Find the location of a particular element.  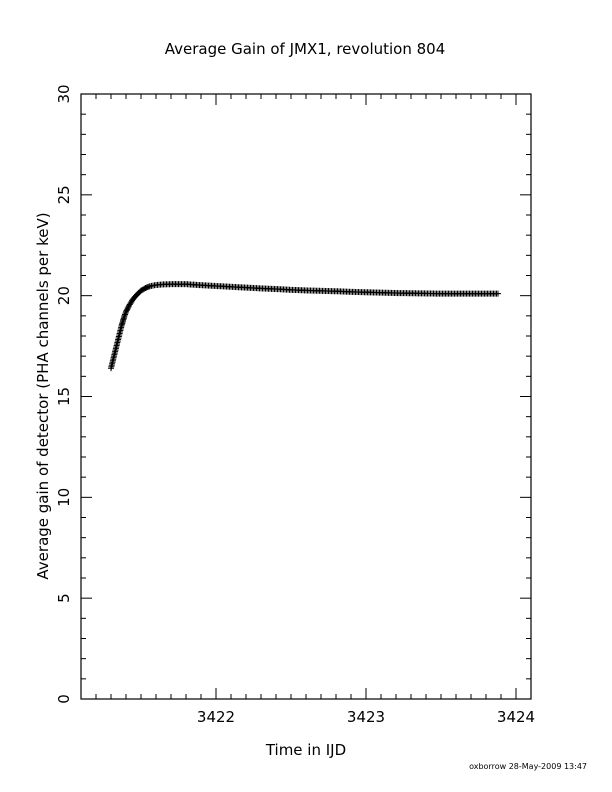

y-tick-label: 0 is located at coordinates (64, 699).